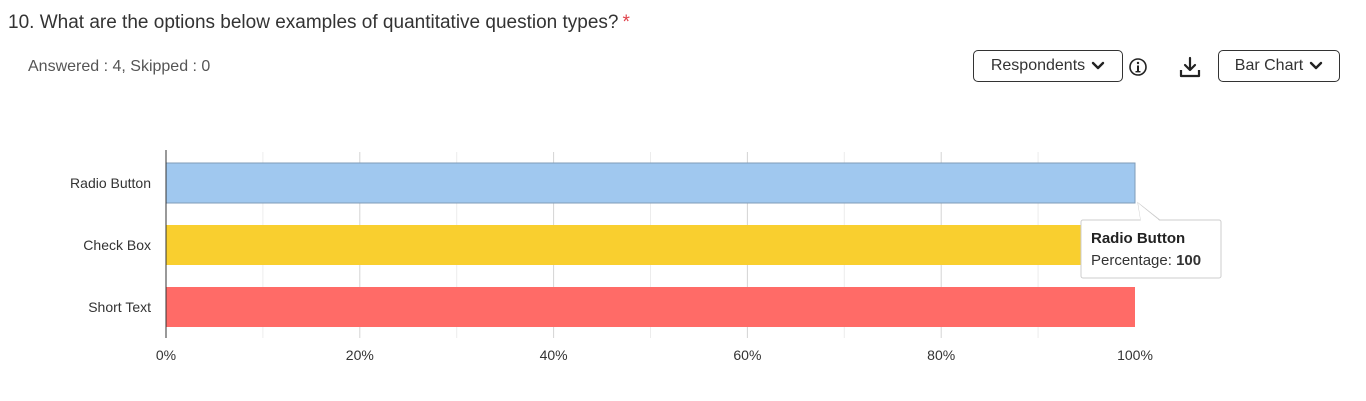  What do you see at coordinates (1188, 260) in the screenshot?
I see `tooltip-value: 100` at bounding box center [1188, 260].